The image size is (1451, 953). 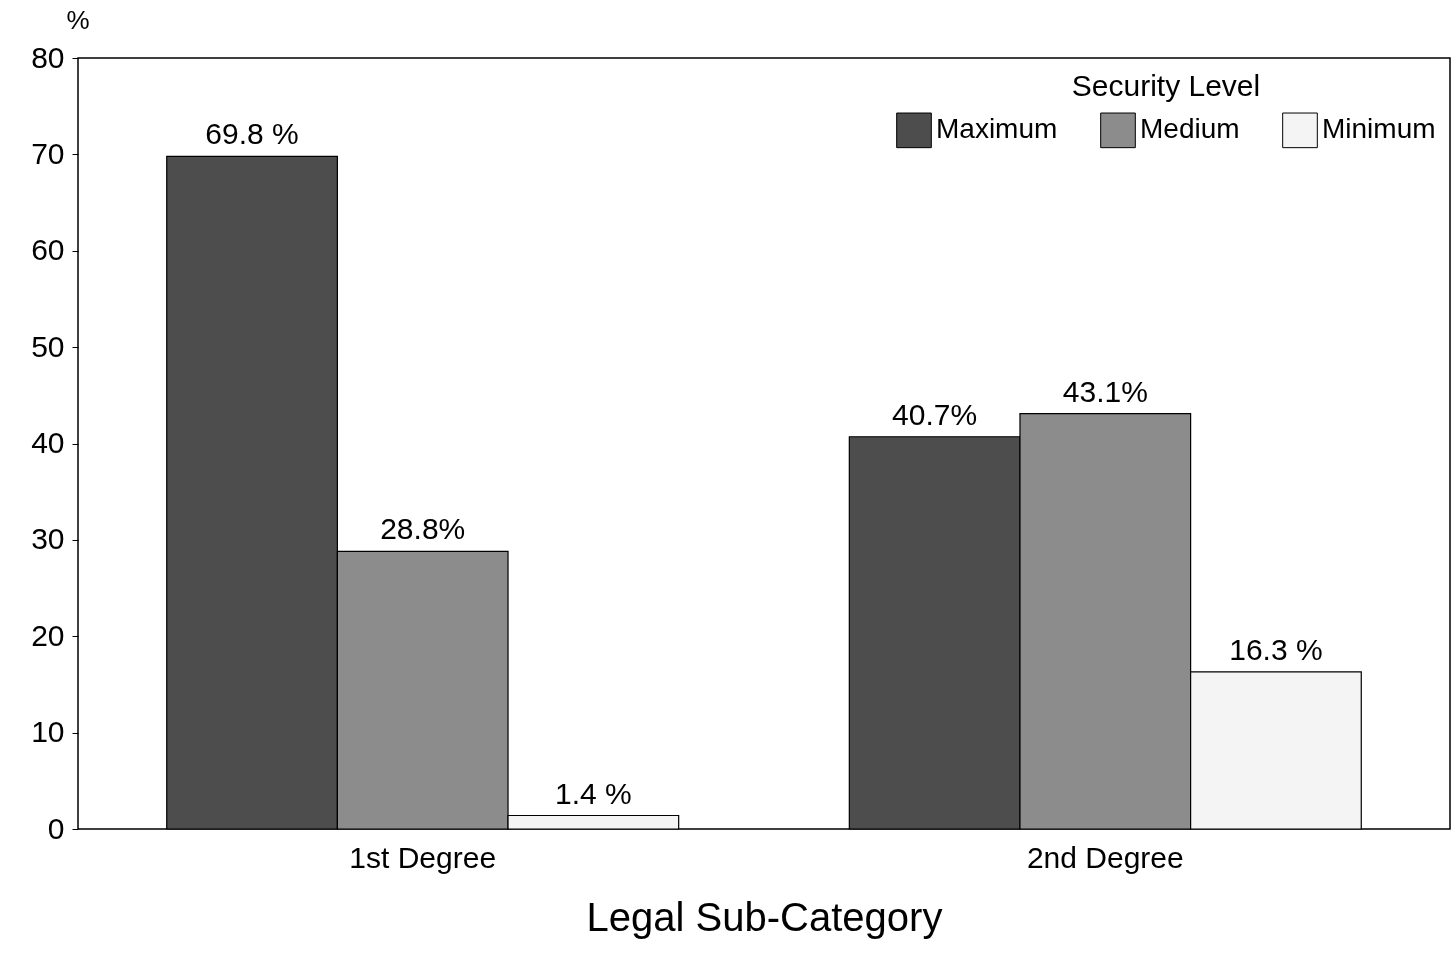 What do you see at coordinates (423, 857) in the screenshot?
I see `x-tick-label: 1st Degree` at bounding box center [423, 857].